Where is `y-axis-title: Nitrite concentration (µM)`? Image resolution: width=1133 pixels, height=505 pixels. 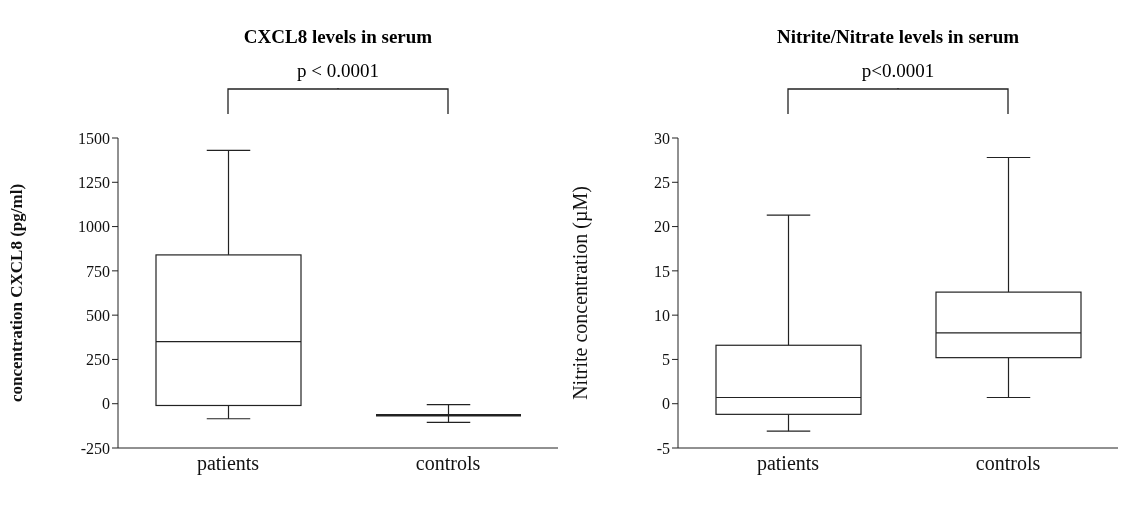 y-axis-title: Nitrite concentration (µM) is located at coordinates (581, 293).